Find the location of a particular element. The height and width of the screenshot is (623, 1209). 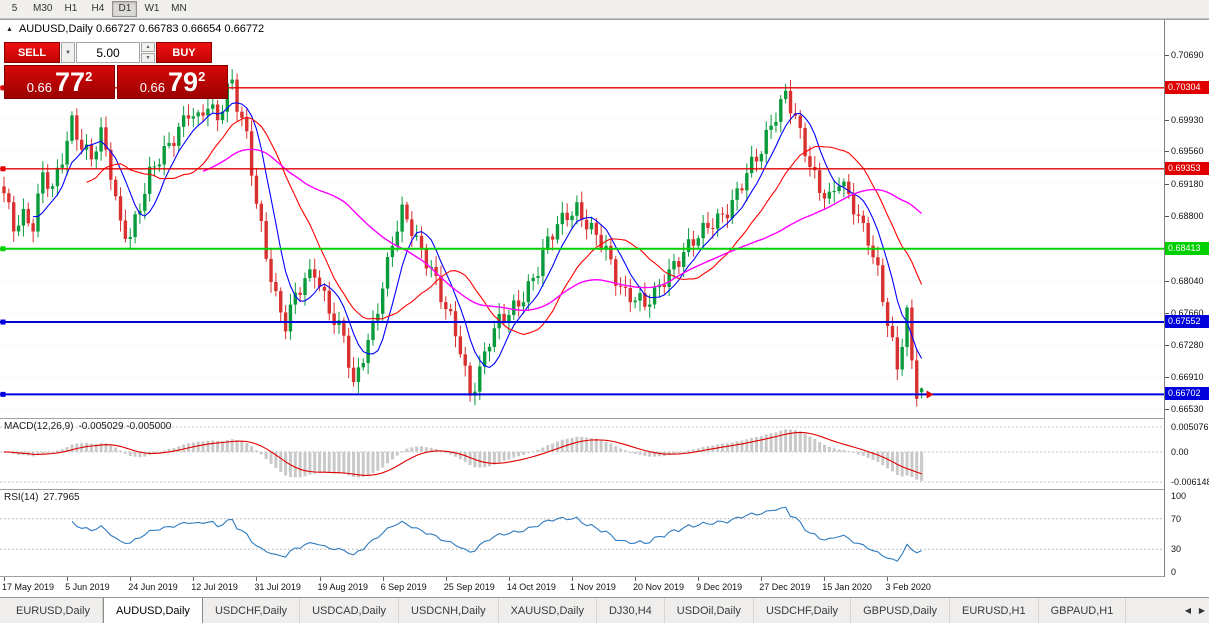

price-tick-label: 0.70690 is located at coordinates (1187, 55).